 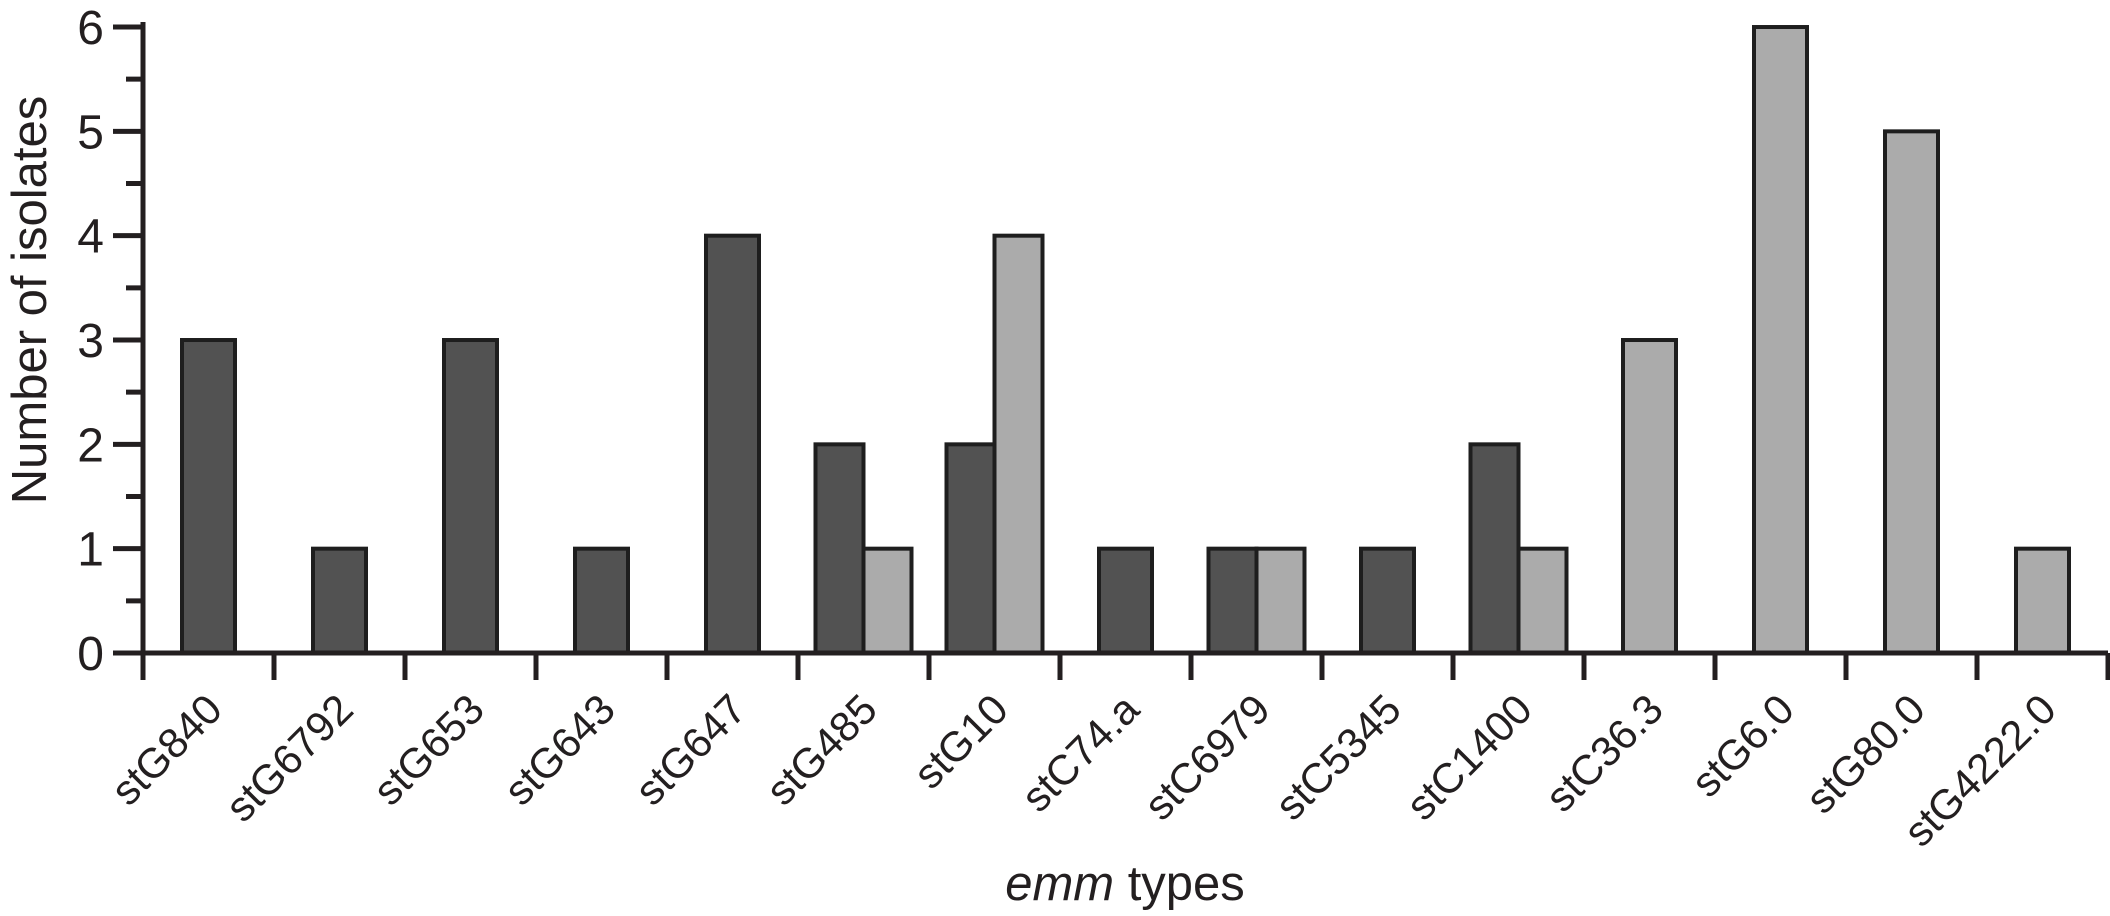 I want to click on y-tick-label: 2, so click(x=90, y=445).